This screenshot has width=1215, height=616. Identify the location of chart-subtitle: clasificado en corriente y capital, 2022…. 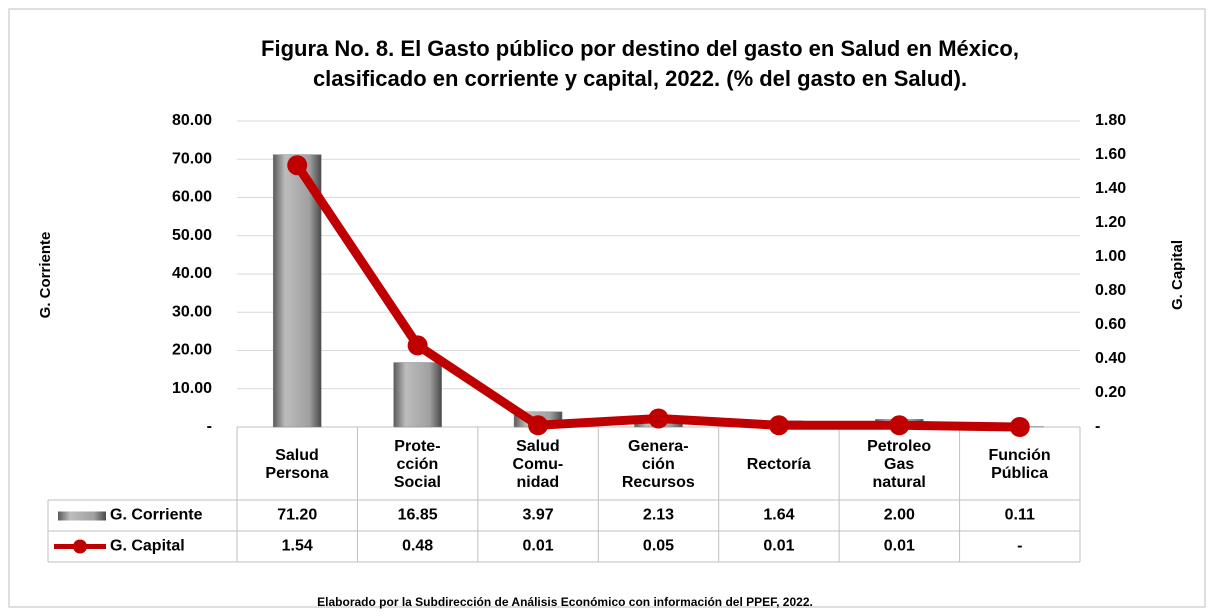
(640, 78).